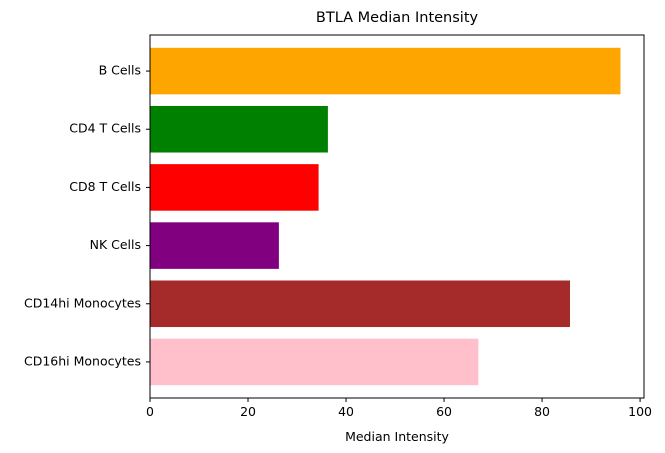  I want to click on bar-cd8-t-cells, so click(234, 187).